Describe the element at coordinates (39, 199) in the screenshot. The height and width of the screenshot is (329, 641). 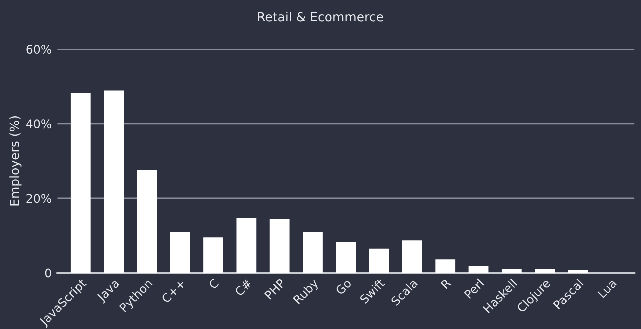
I see `y-tick-label: 20%` at that location.